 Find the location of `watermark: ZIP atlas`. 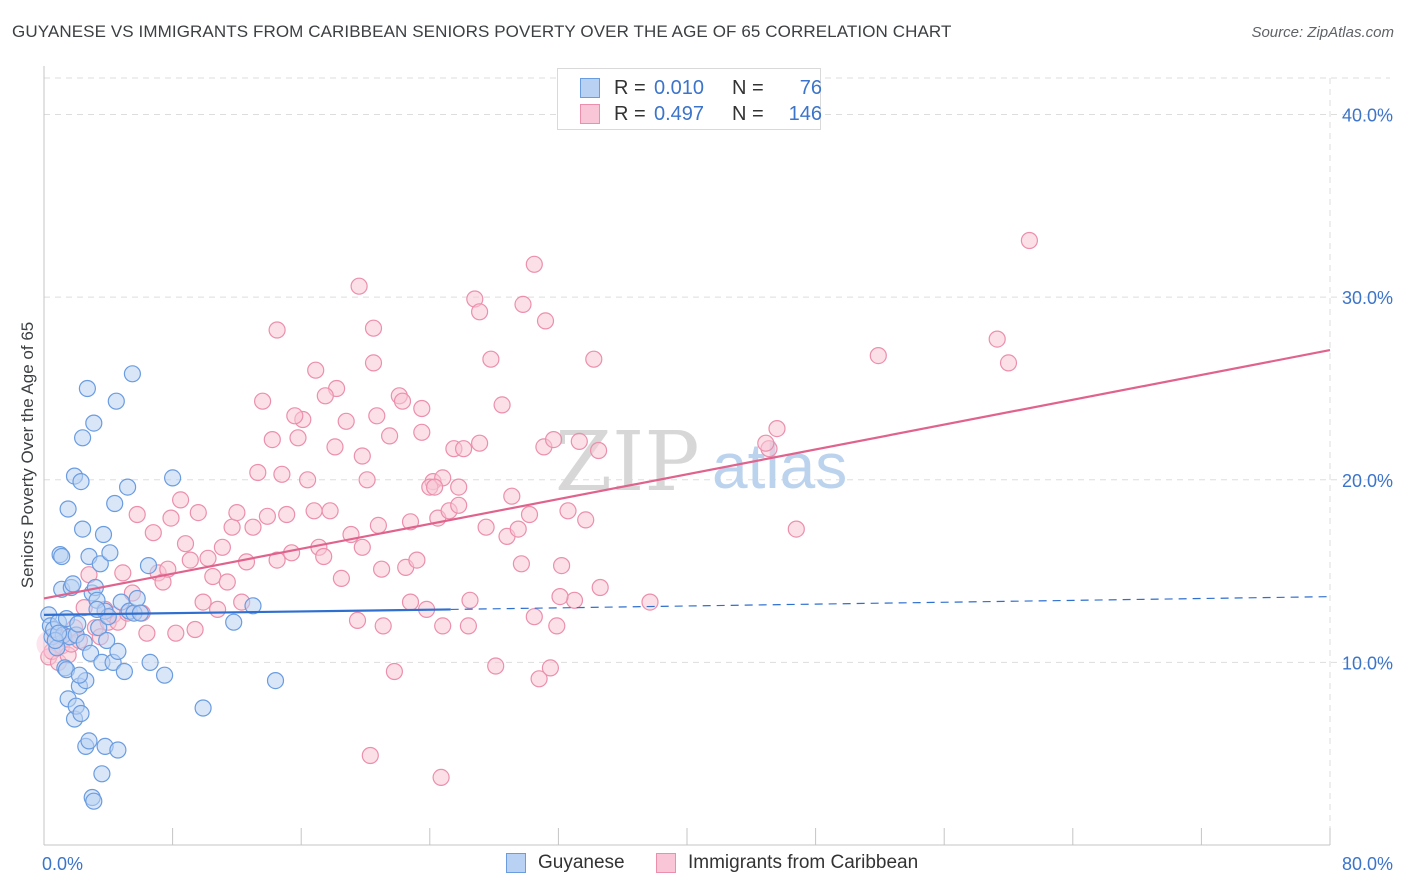

watermark: ZIP atlas is located at coordinates (701, 462).